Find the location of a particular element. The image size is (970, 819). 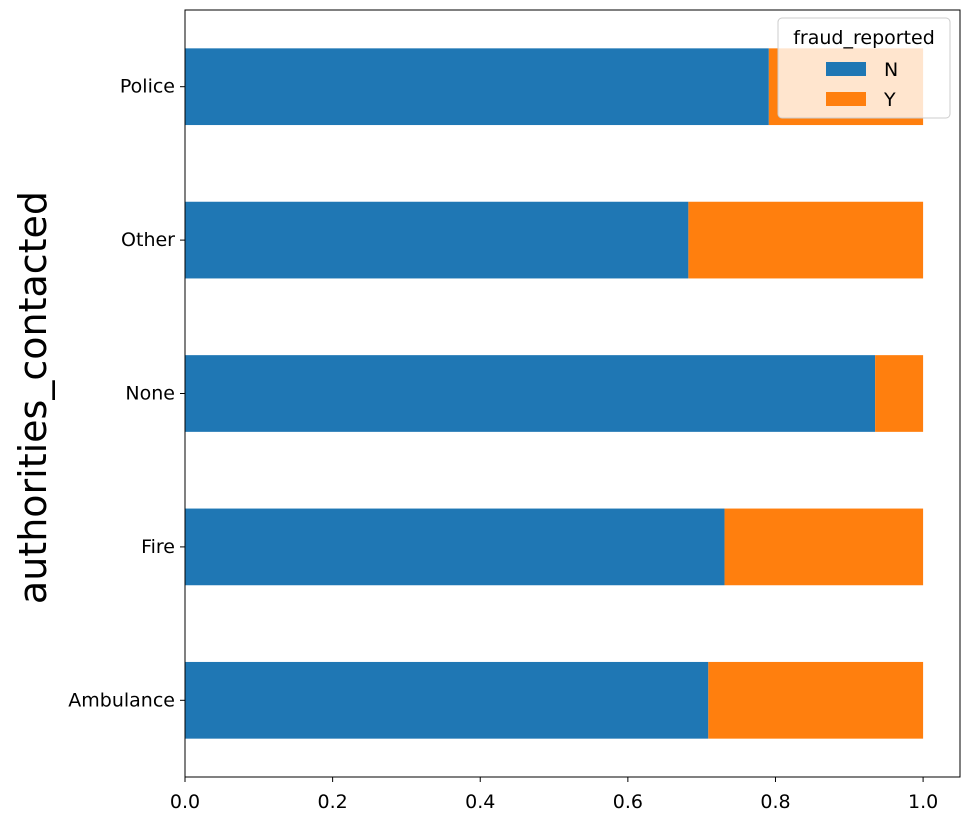

x-tick-label: 0.0 is located at coordinates (185, 802).